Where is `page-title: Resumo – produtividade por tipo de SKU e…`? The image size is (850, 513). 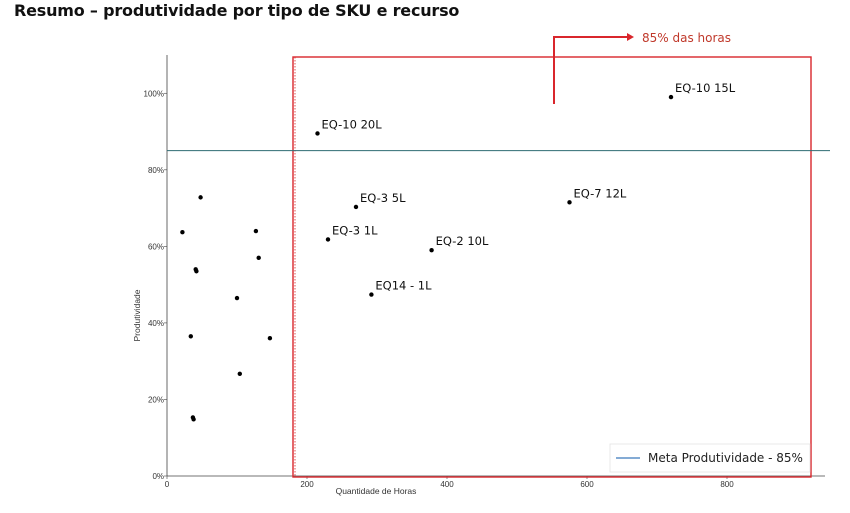
page-title: Resumo – produtividade por tipo de SKU e… is located at coordinates (237, 10).